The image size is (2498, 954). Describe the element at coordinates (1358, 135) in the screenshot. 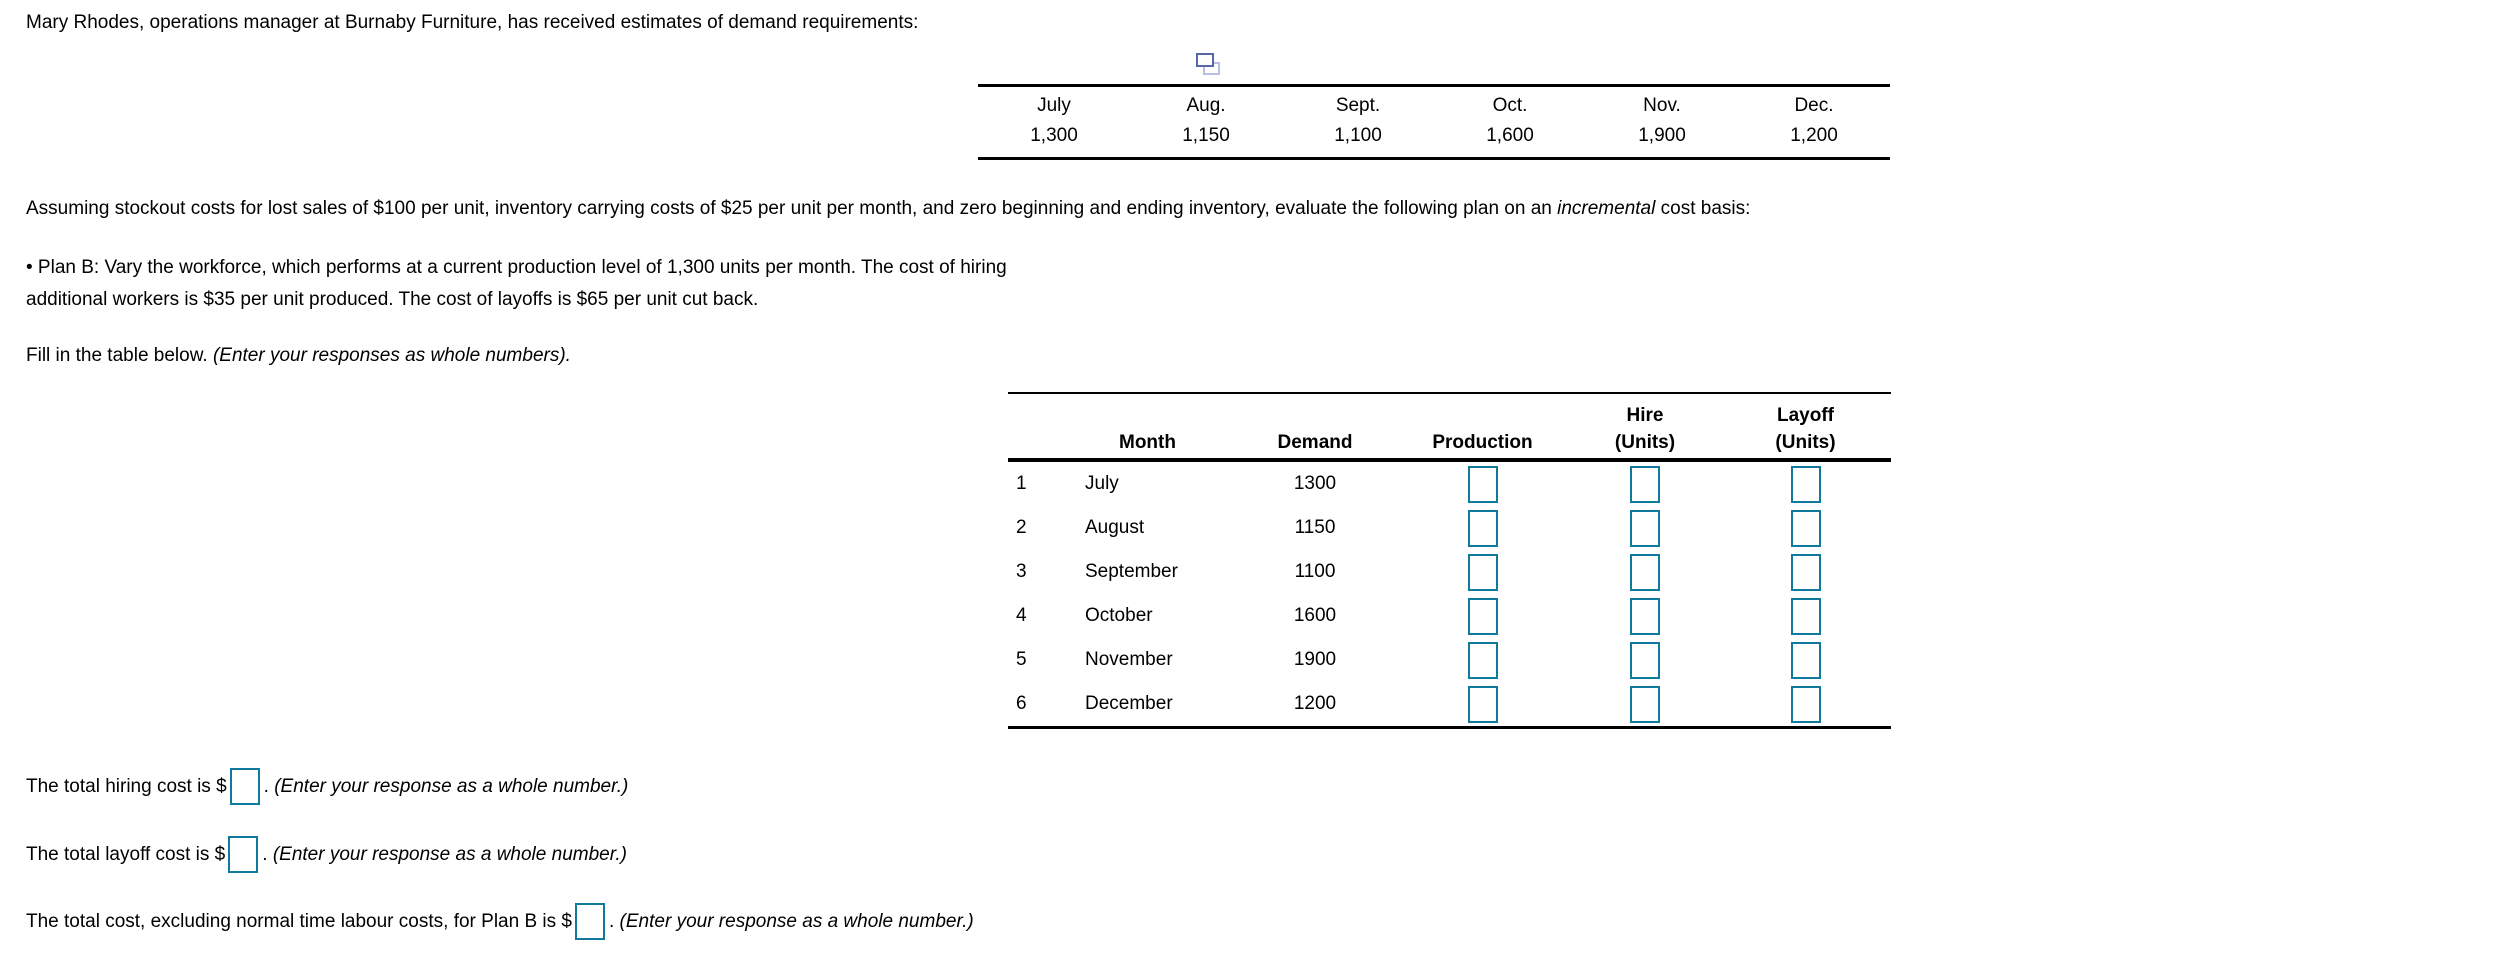

I see `demand-value: 1,100` at that location.